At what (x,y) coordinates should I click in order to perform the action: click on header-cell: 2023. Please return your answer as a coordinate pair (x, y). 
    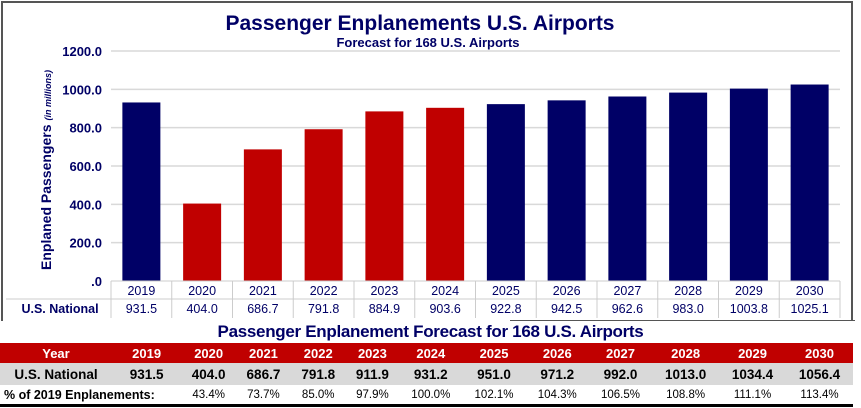
    Looking at the image, I should click on (372, 353).